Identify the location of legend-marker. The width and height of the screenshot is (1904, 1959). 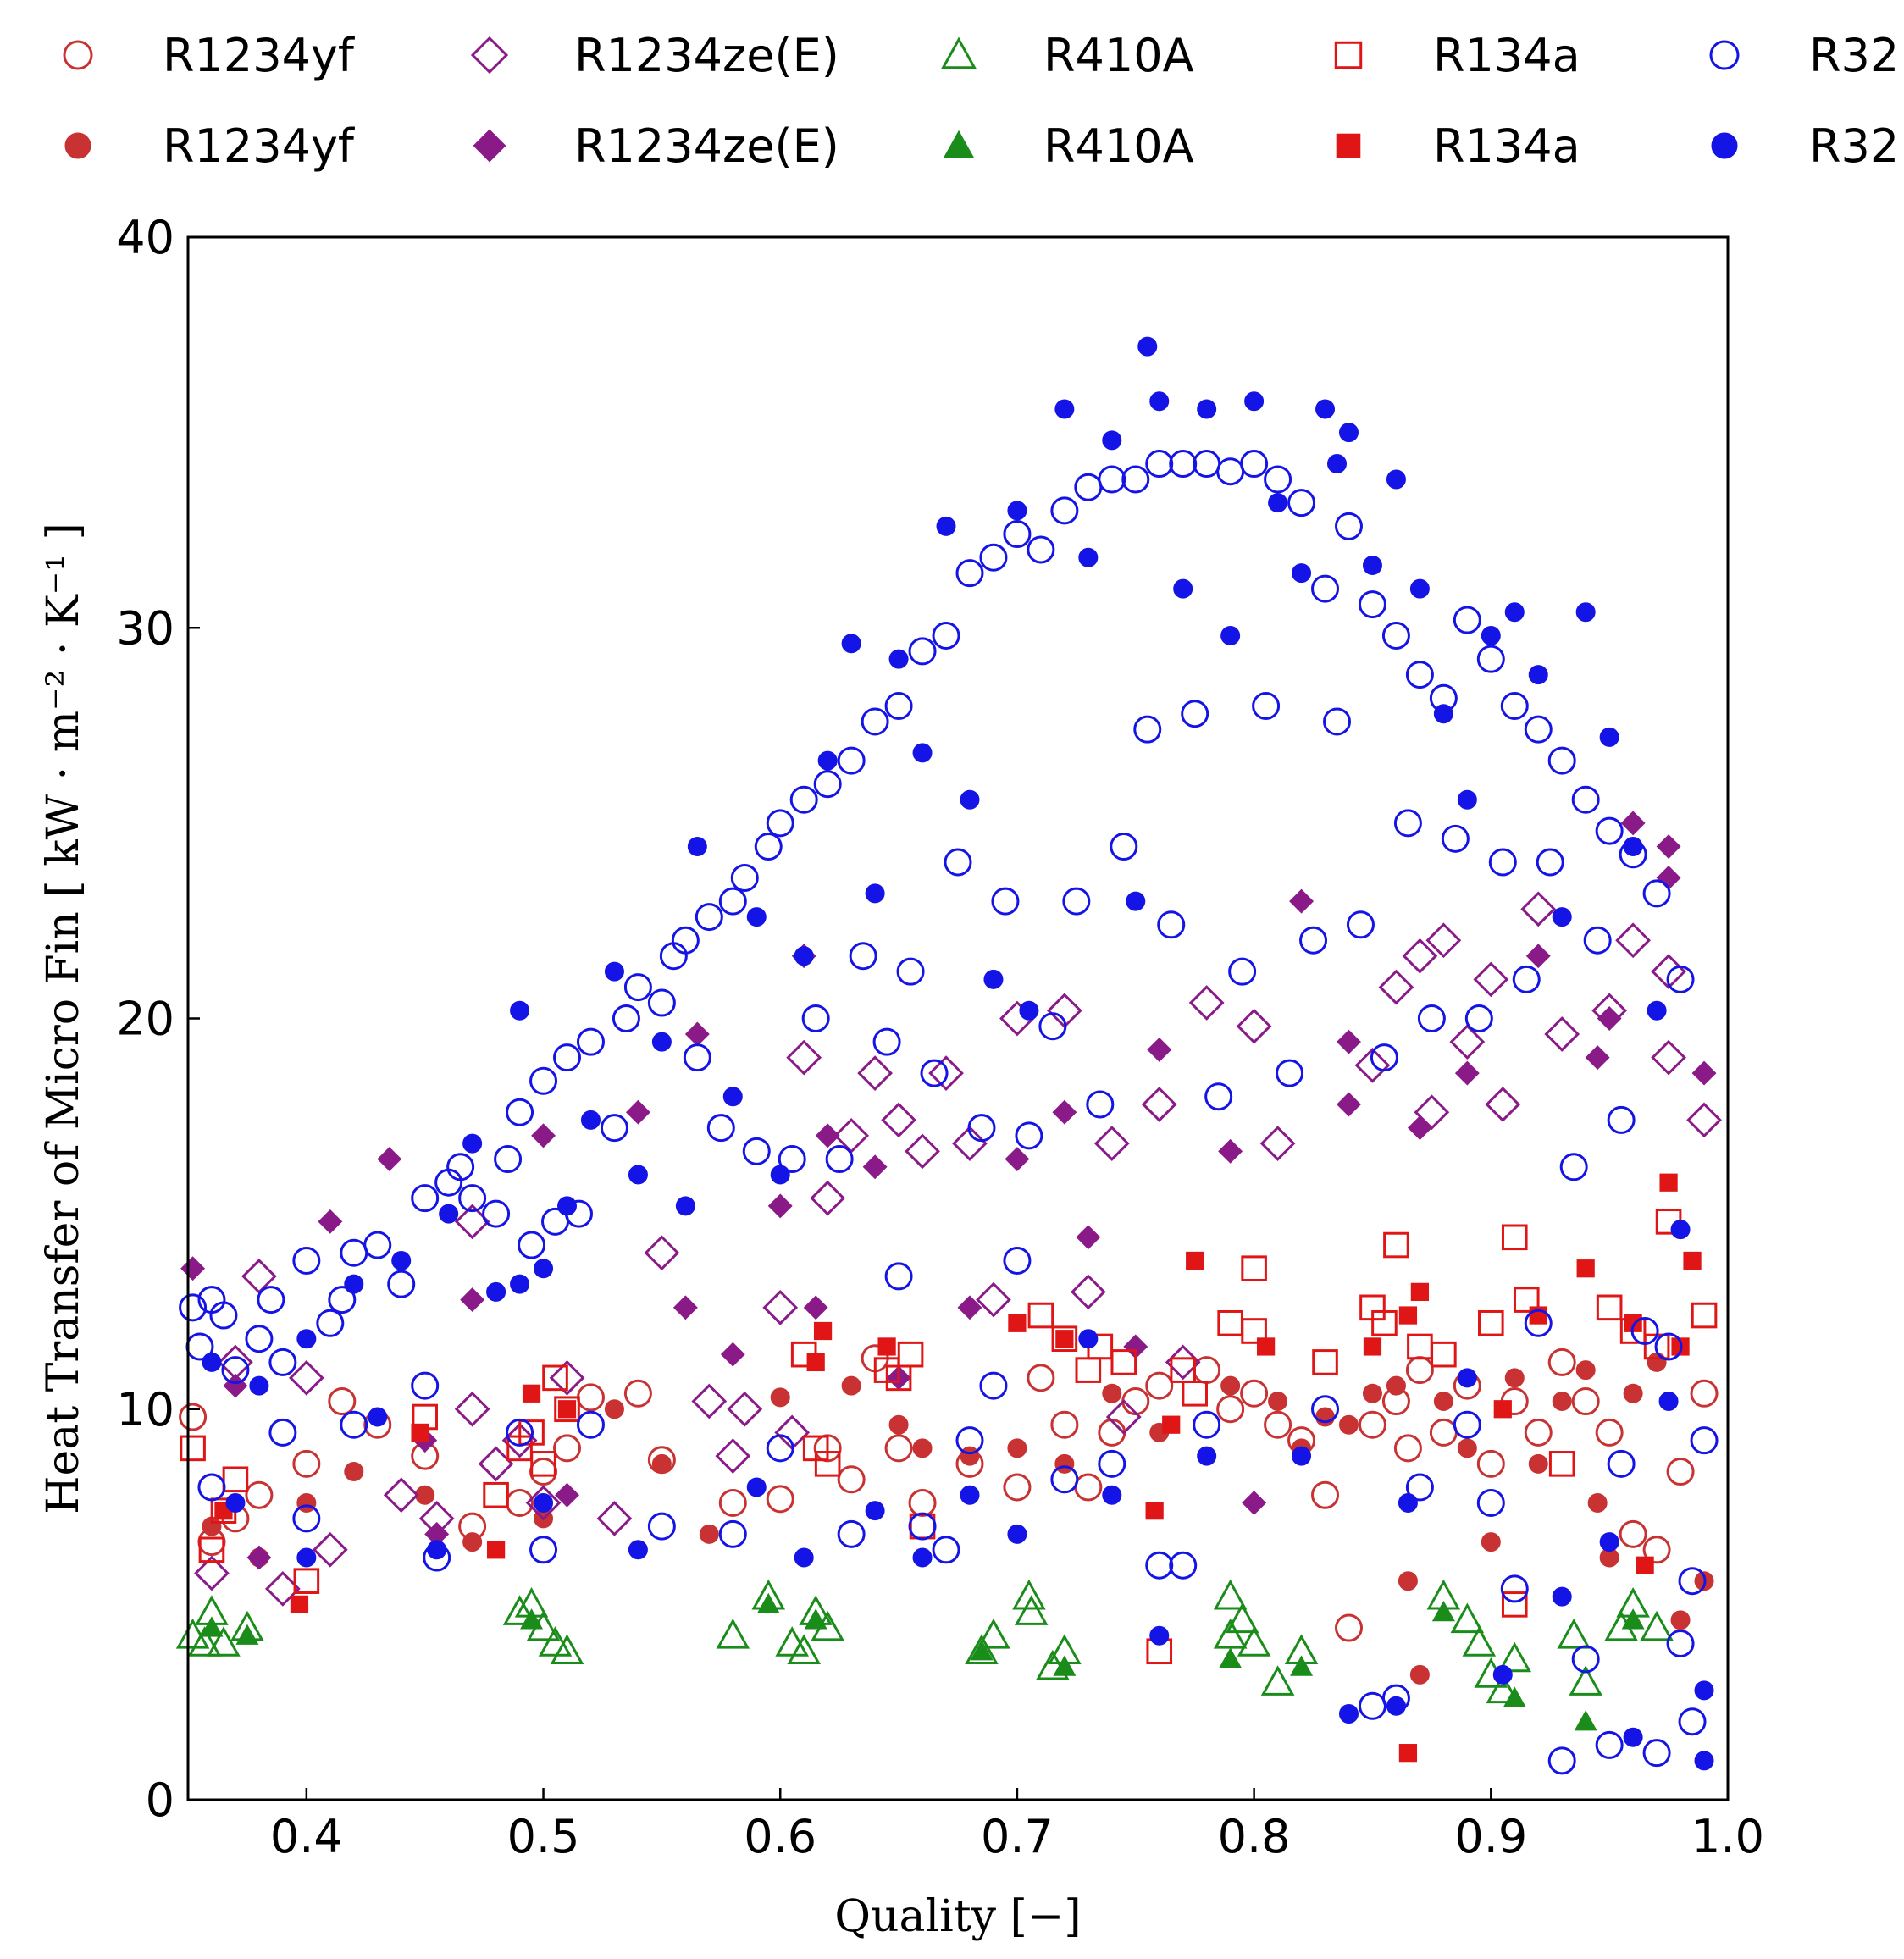
(1725, 145).